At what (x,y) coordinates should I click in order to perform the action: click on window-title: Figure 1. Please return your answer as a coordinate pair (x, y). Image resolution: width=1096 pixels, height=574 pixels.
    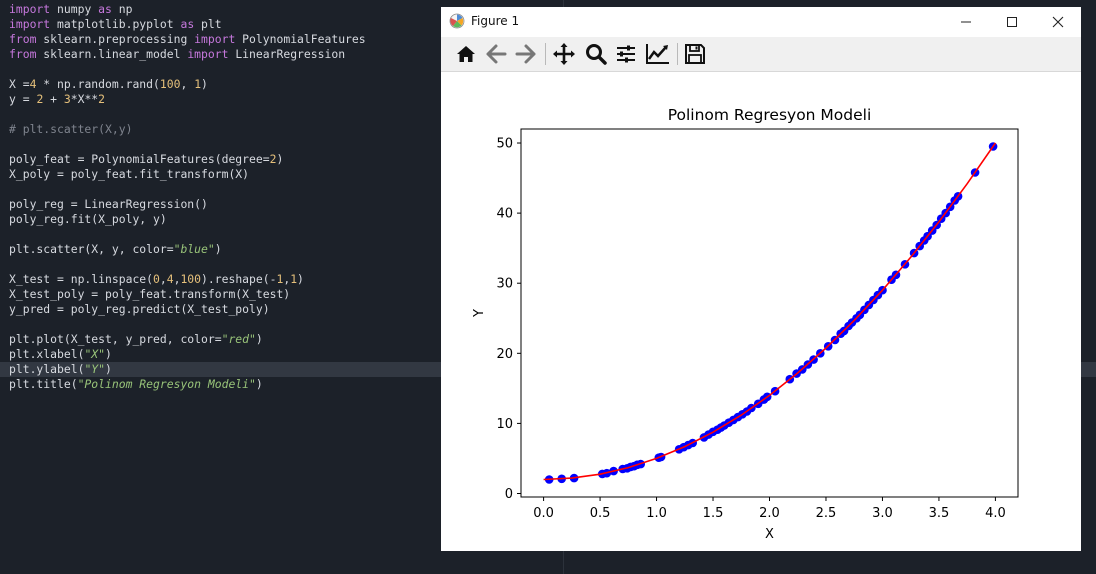
    Looking at the image, I should click on (495, 21).